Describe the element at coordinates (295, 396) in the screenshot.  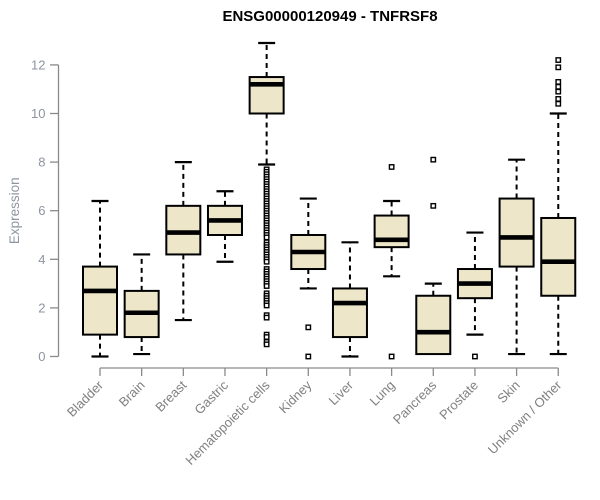
I see `x-tick-label: Kidney` at that location.